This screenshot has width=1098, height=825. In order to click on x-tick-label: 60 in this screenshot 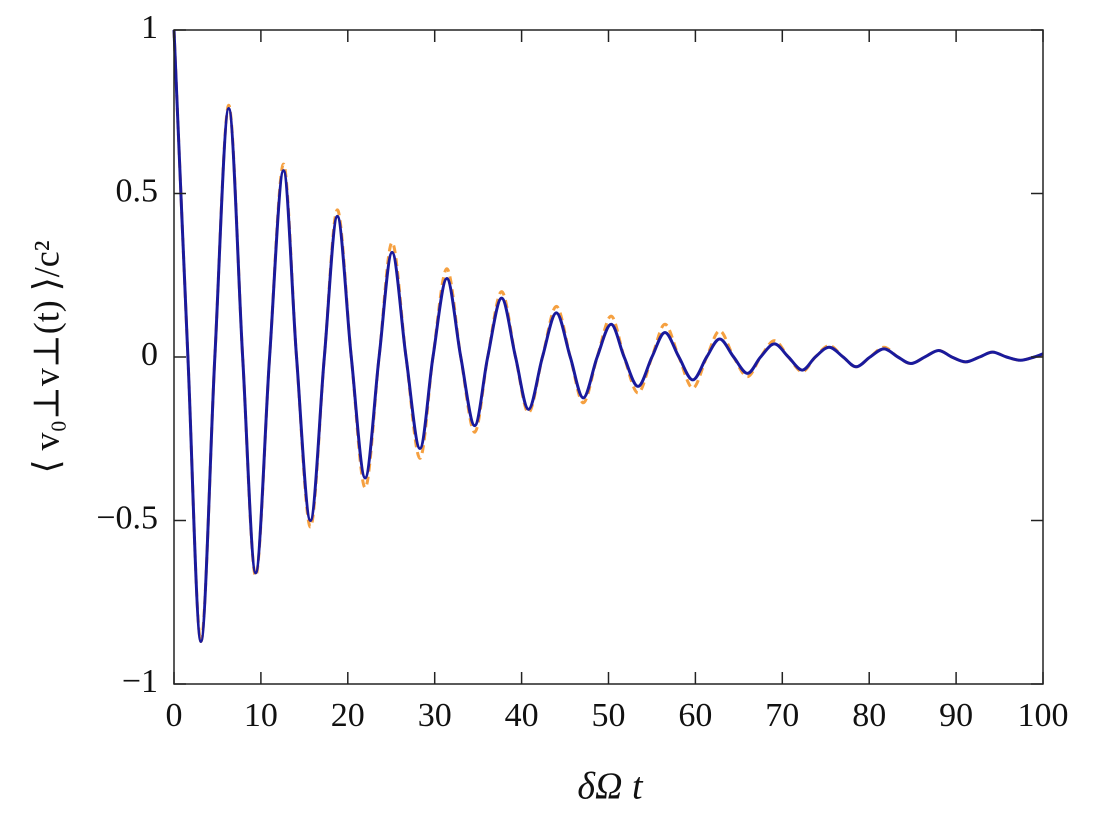, I will do `click(695, 715)`.